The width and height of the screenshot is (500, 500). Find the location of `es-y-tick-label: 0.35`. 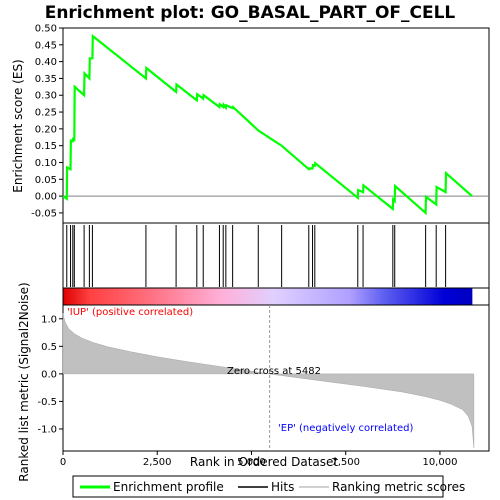

es-y-tick-label: 0.35 is located at coordinates (46, 79).